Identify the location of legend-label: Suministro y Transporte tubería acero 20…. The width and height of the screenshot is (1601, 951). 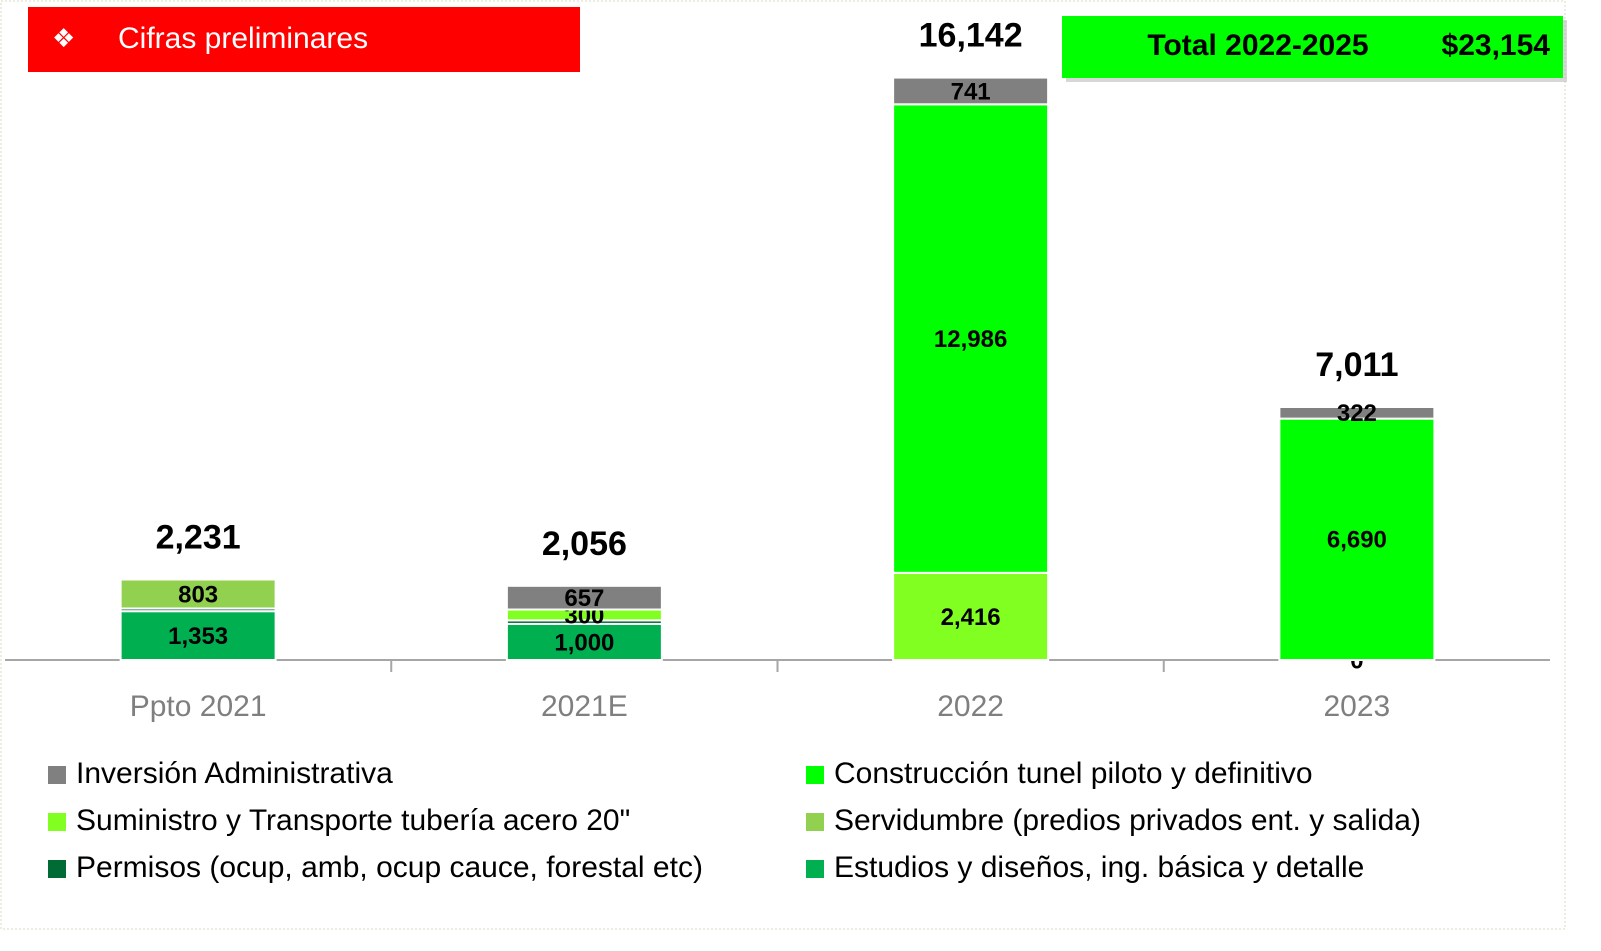
(353, 820).